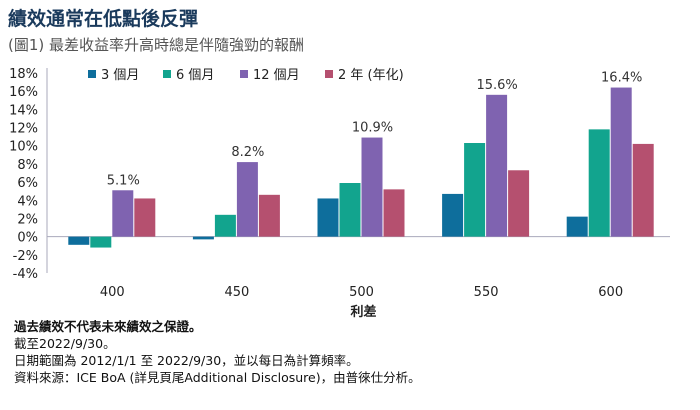  Describe the element at coordinates (112, 292) in the screenshot. I see `x-tick-label: 400` at that location.